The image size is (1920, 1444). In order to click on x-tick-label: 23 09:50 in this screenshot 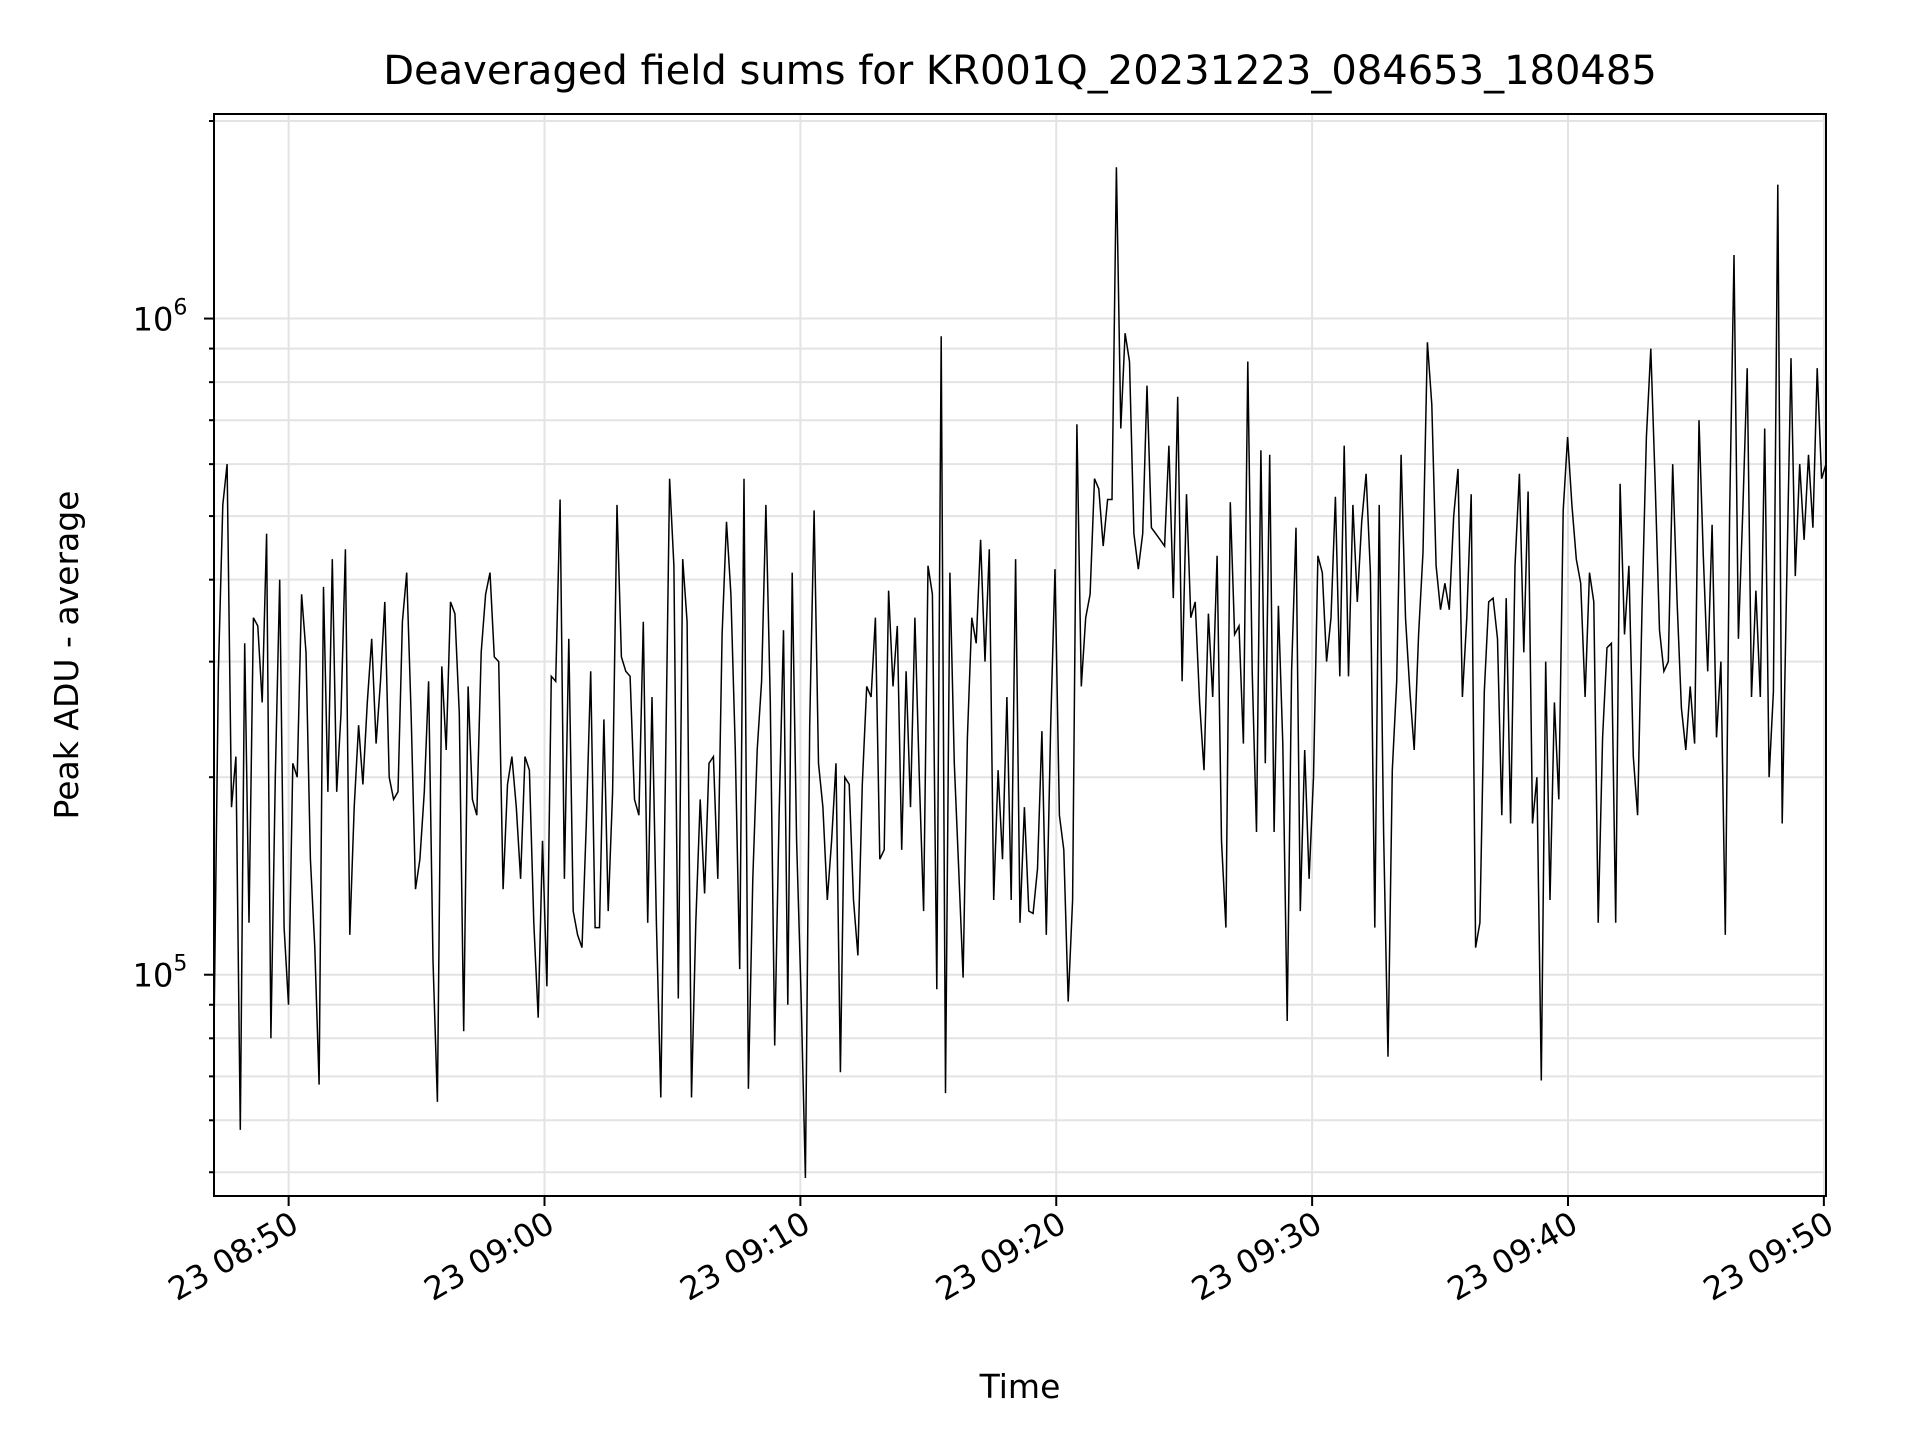, I will do `click(1768, 1256)`.